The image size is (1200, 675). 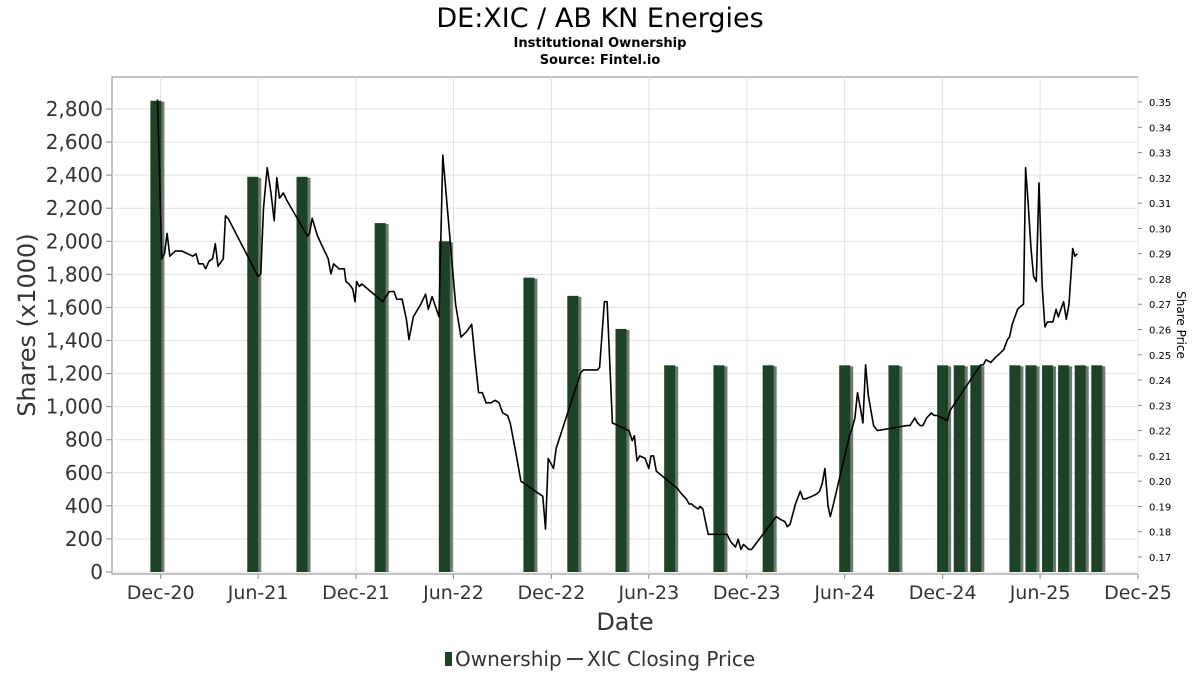 What do you see at coordinates (1160, 507) in the screenshot?
I see `y2-tick-label: 0.19` at bounding box center [1160, 507].